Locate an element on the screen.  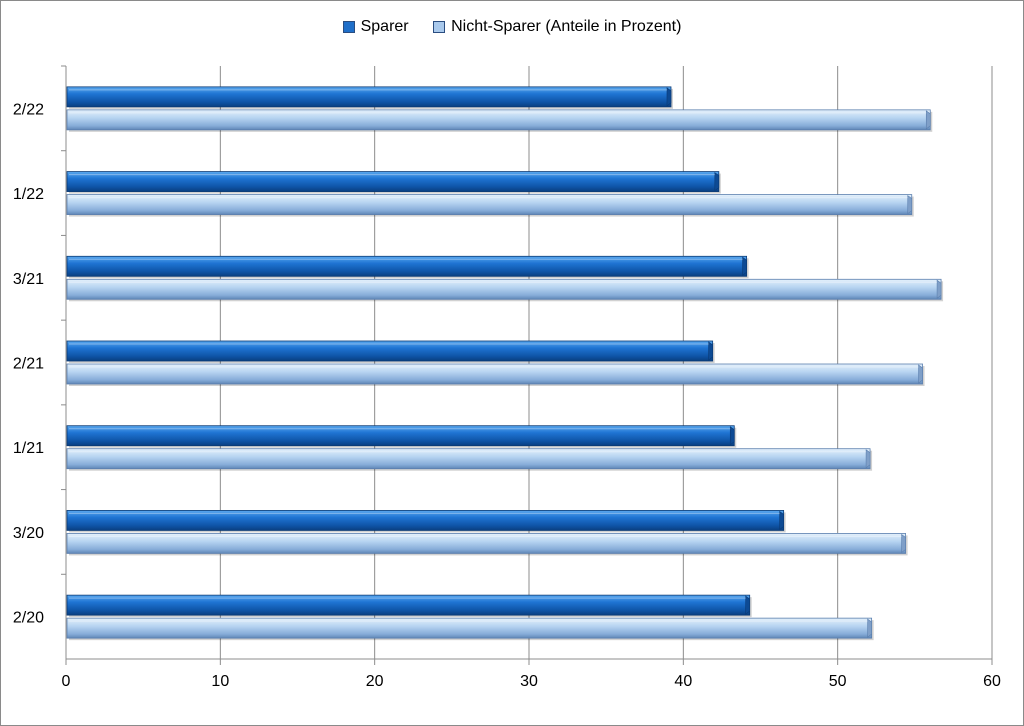
legend-swatch-nicht-sparer is located at coordinates (439, 27).